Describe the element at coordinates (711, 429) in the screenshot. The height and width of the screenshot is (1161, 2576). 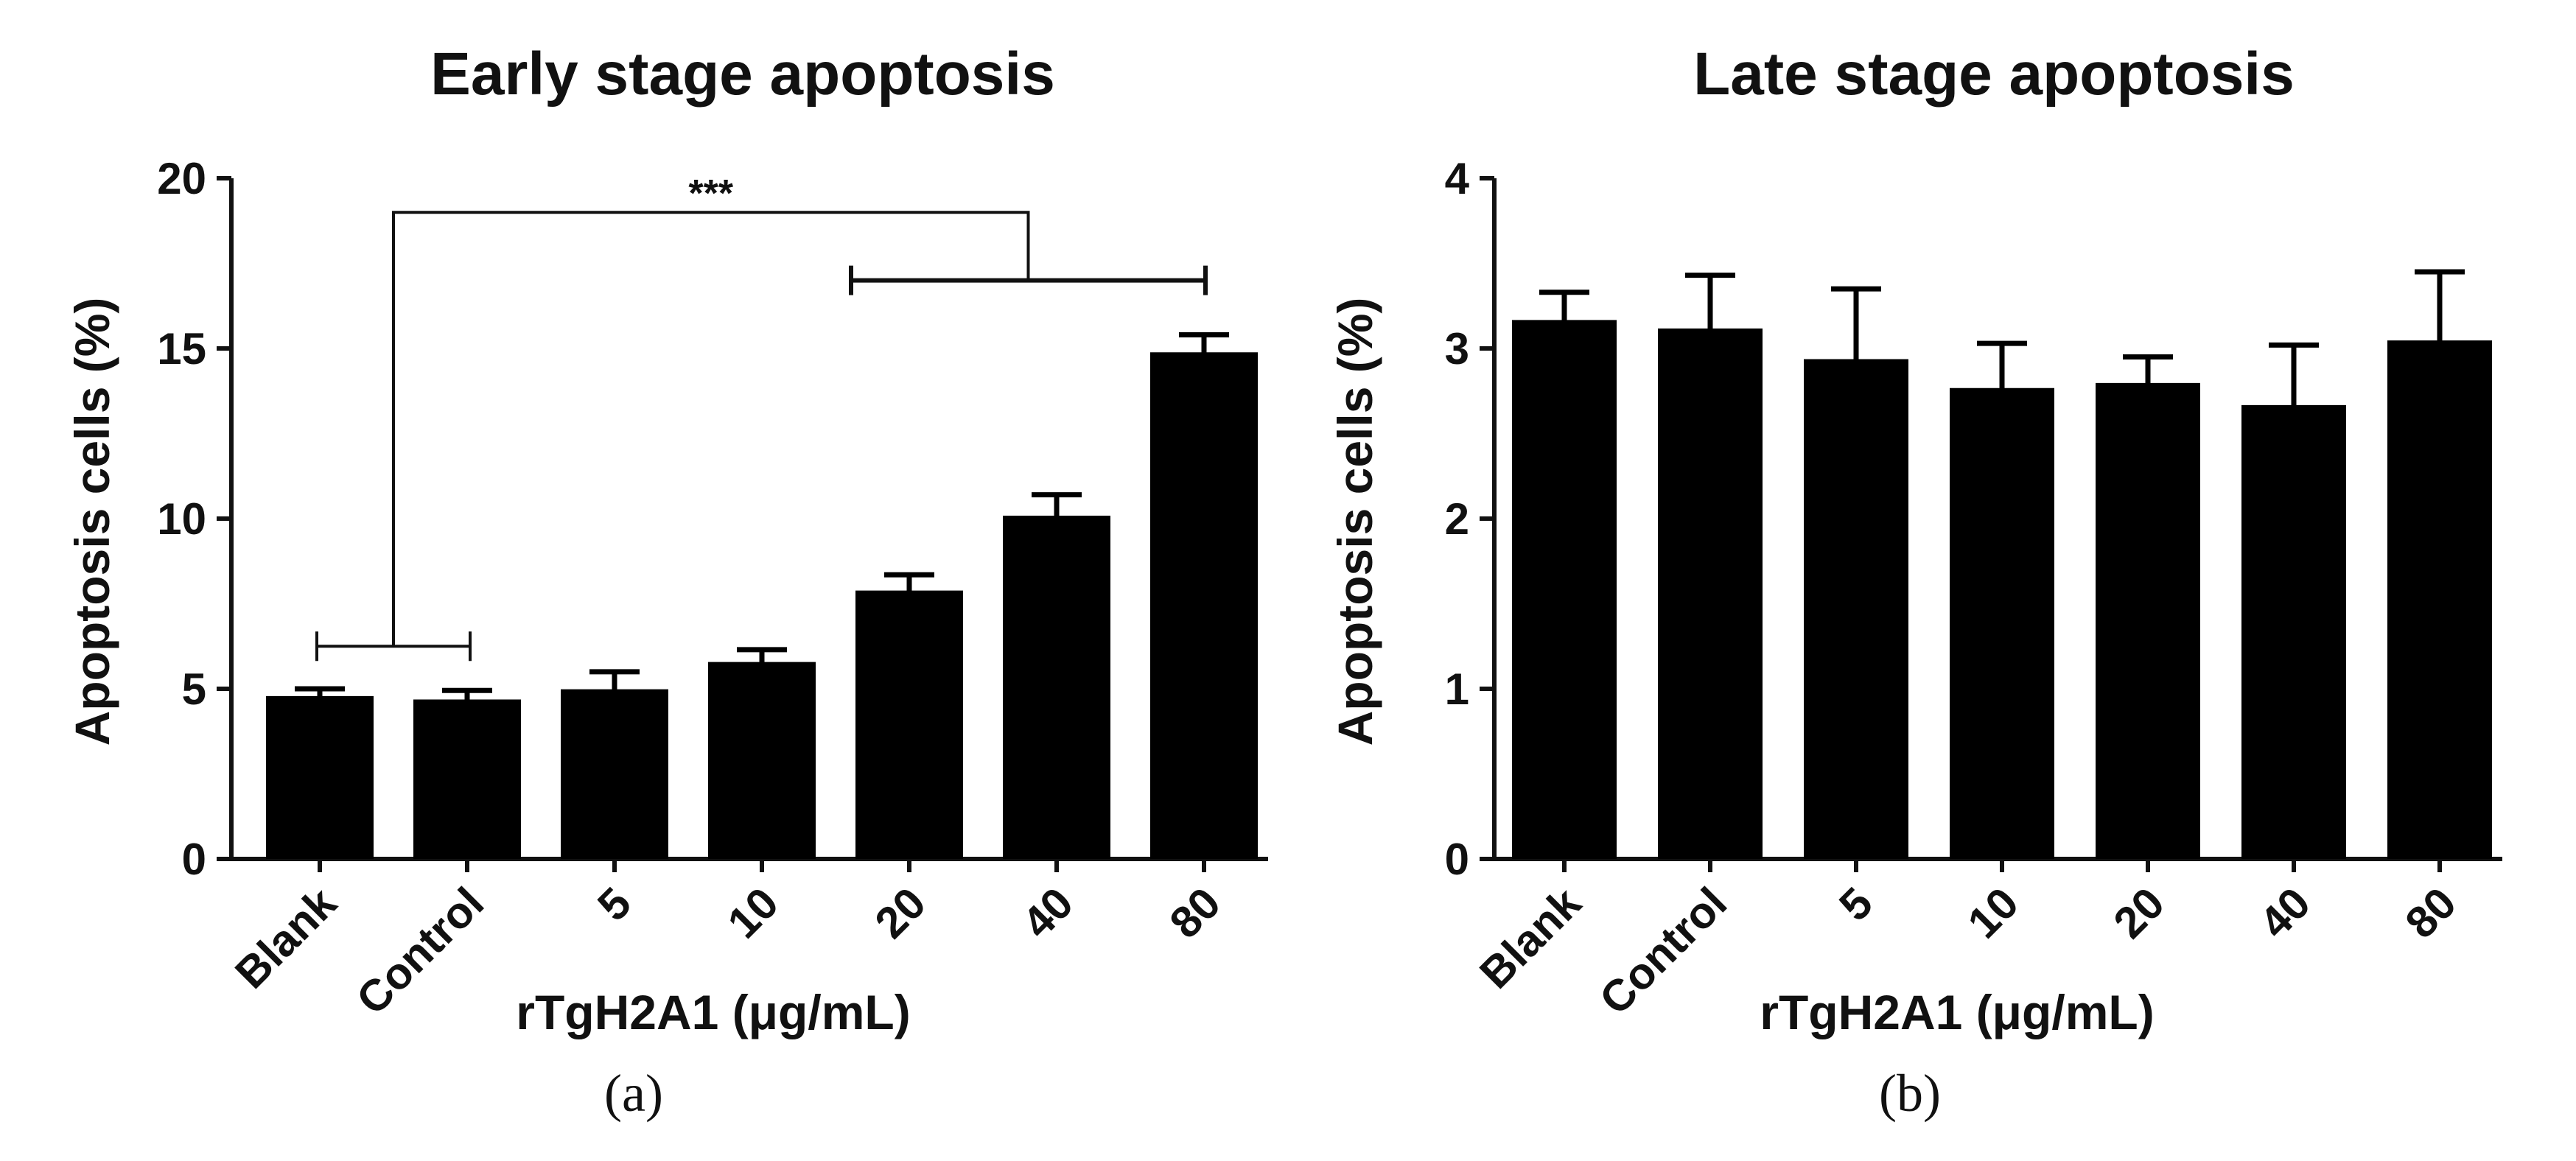
I see `sig-connector` at that location.